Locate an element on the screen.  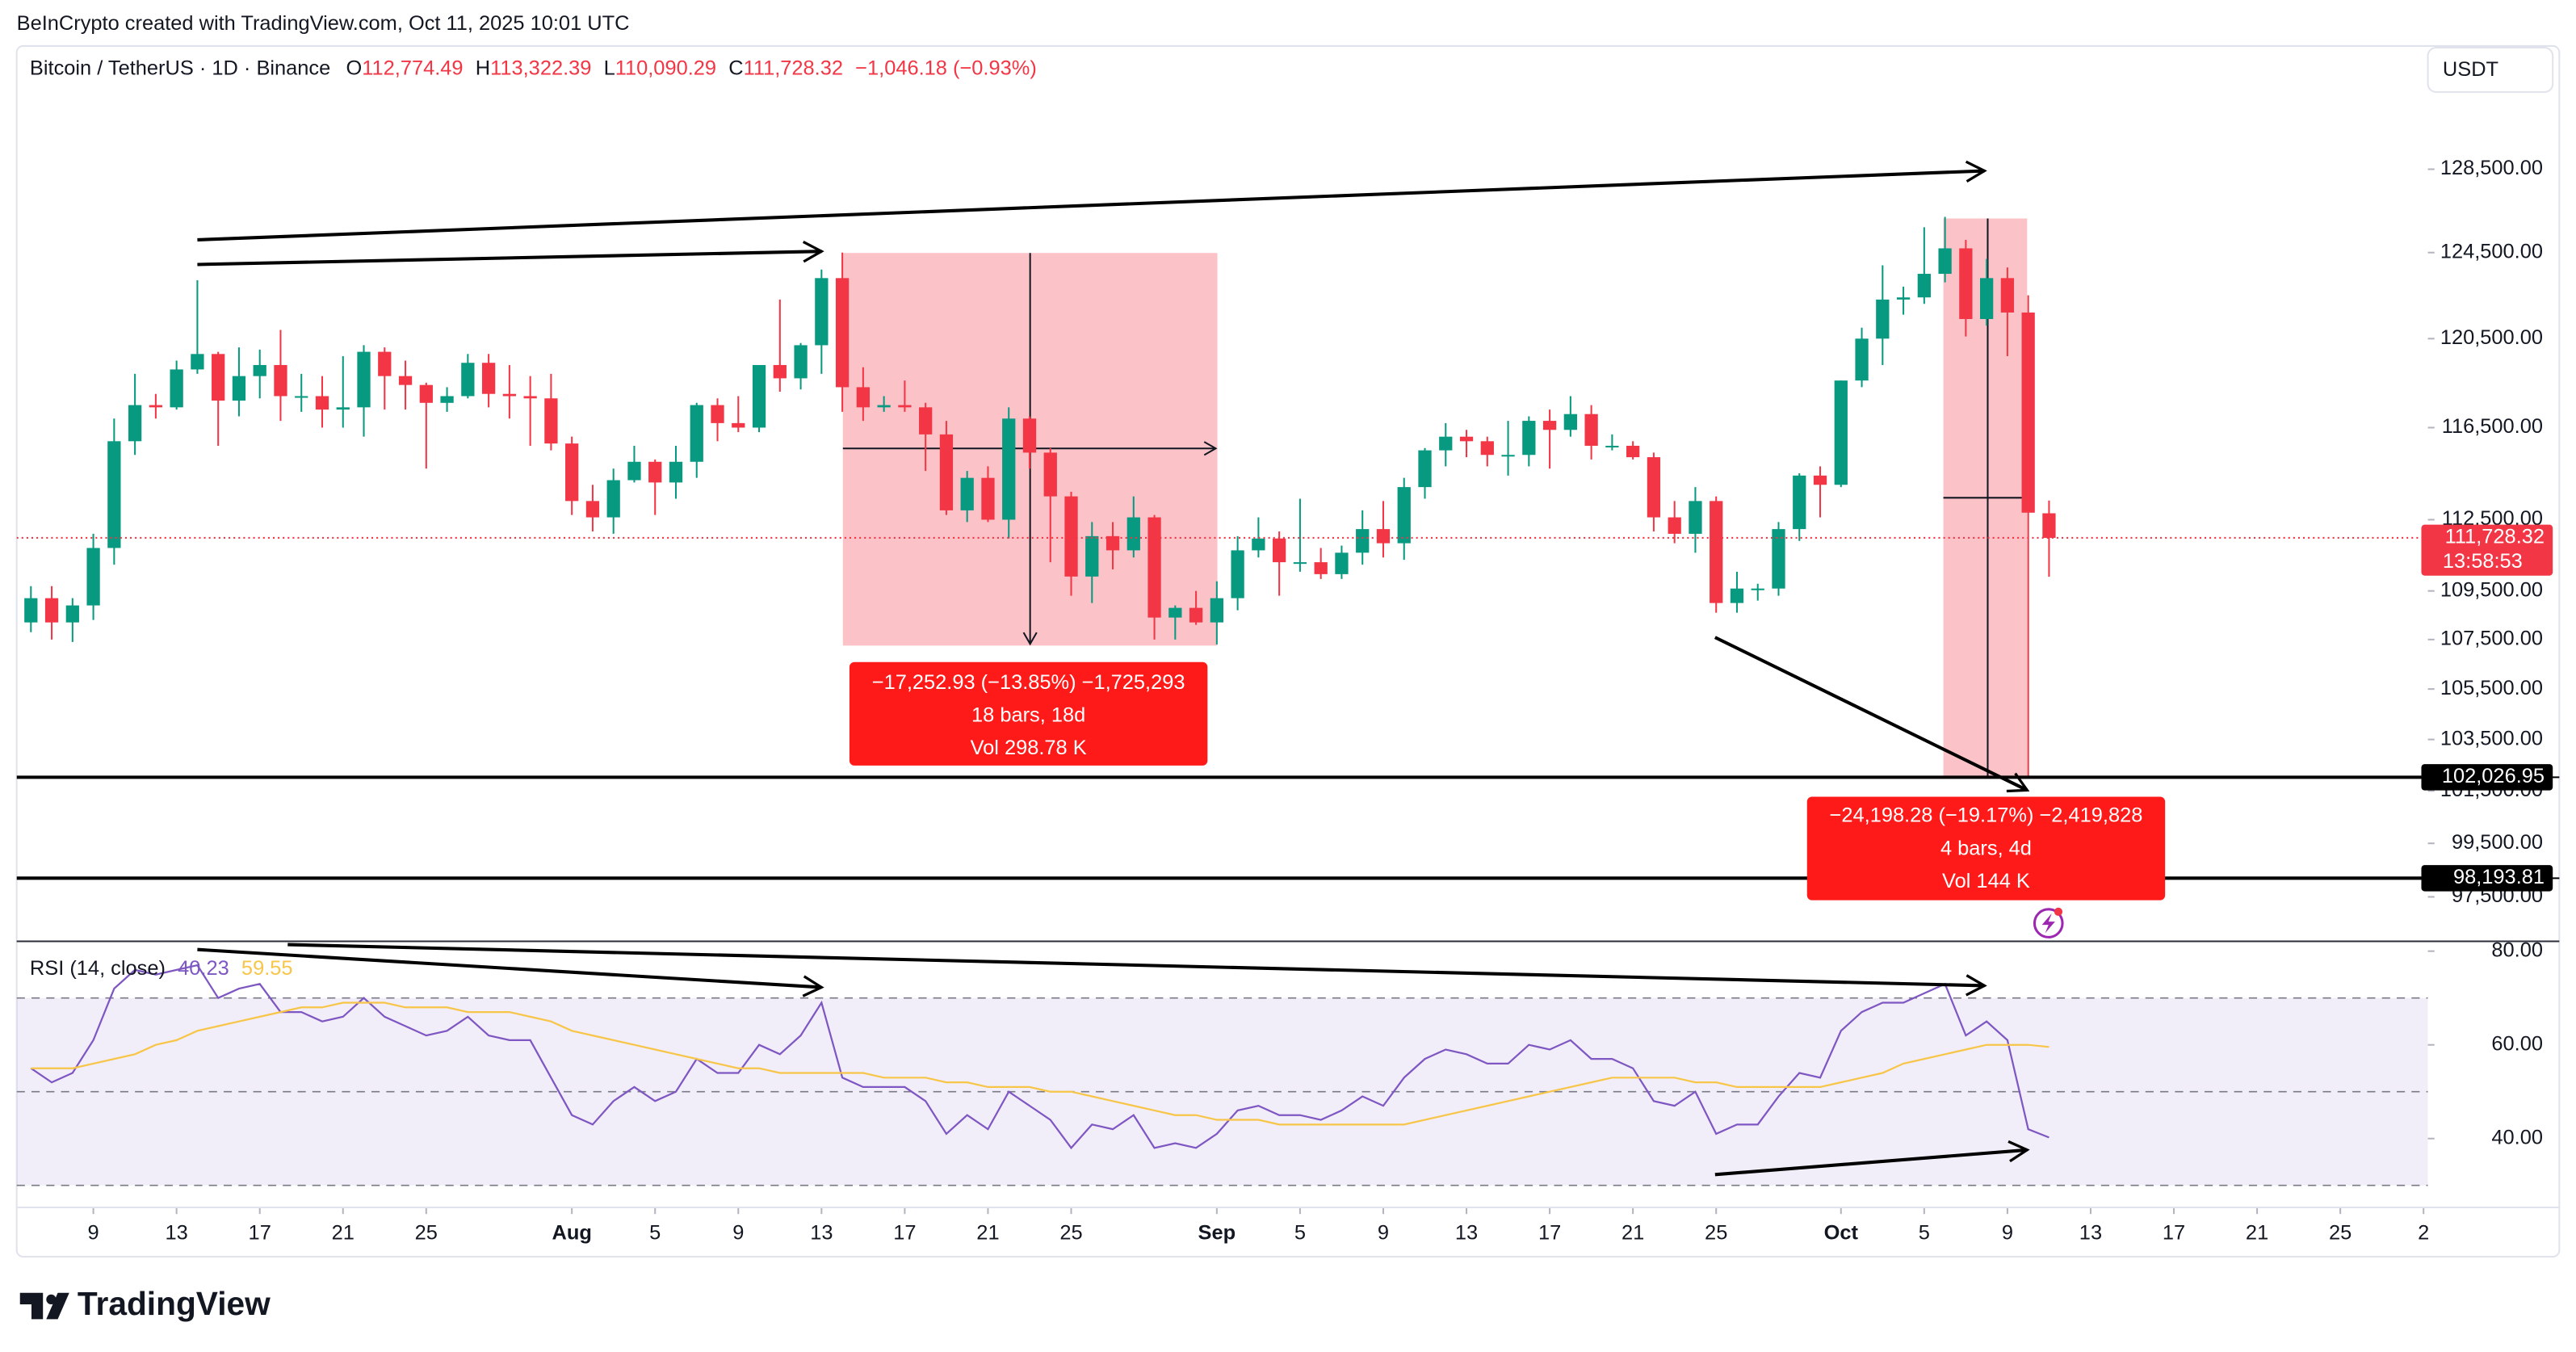
y-tick-label: 99,500.00 is located at coordinates (2497, 842).